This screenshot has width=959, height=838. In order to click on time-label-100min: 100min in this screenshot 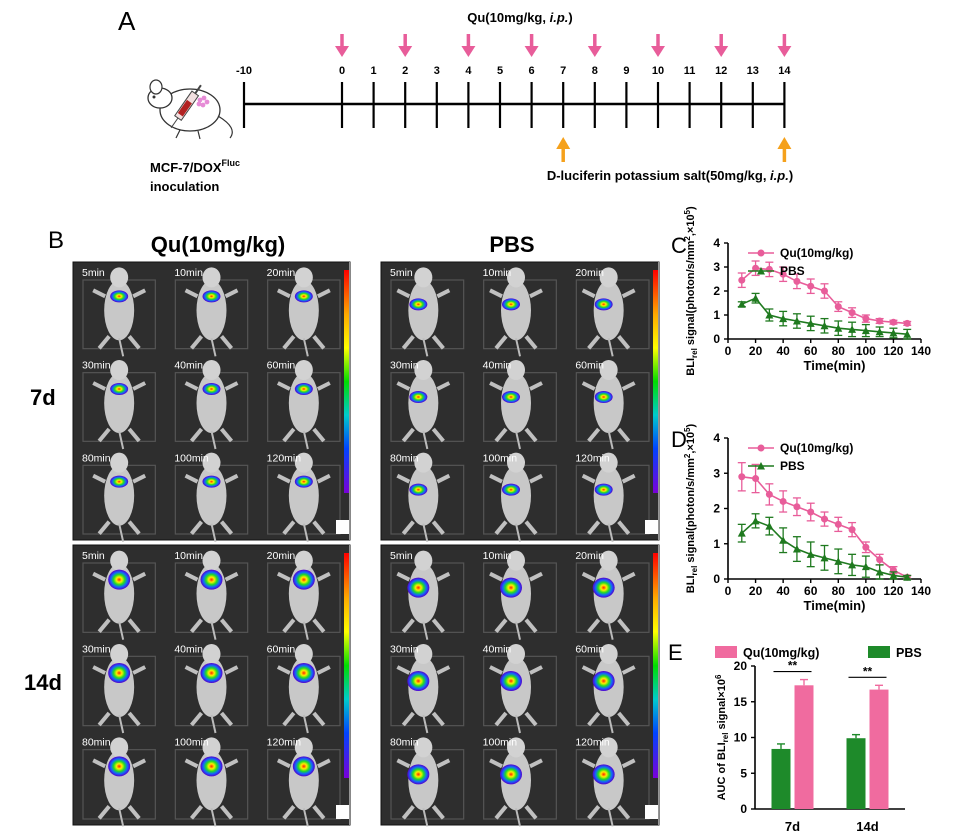, I will do `click(191, 743)`.